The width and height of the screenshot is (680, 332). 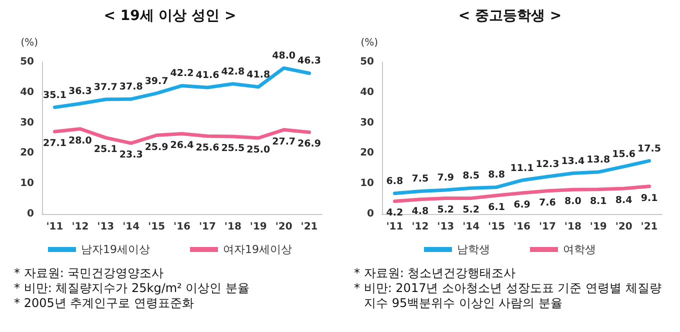 I want to click on data-label: 11.1, so click(x=522, y=168).